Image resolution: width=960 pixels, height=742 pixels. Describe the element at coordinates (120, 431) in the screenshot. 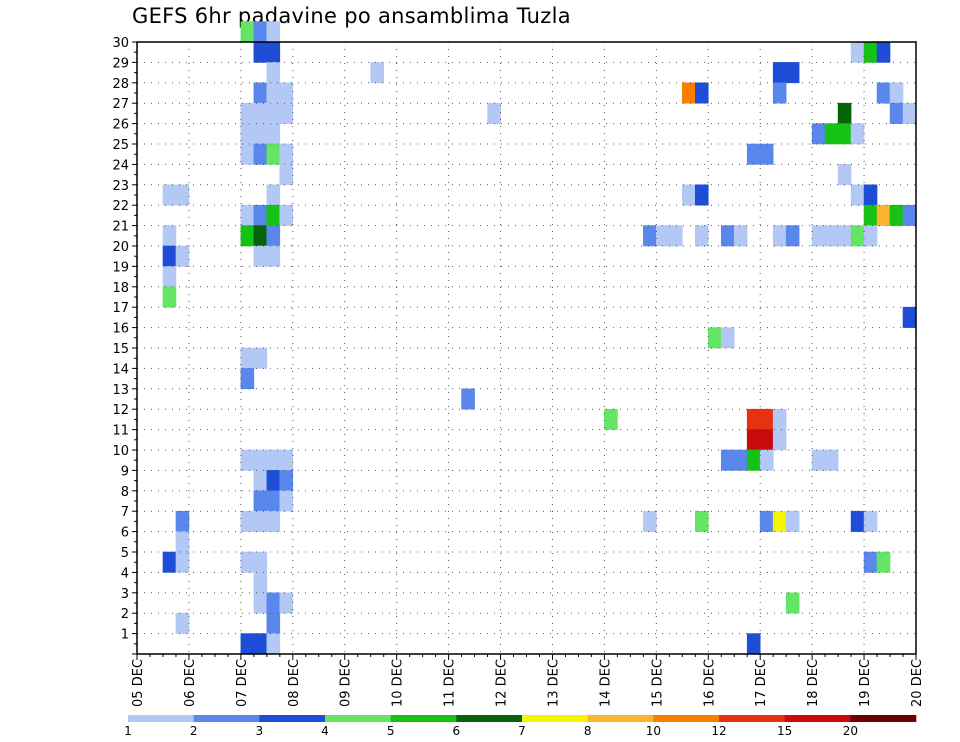

I see `y-tick-label: 11` at that location.